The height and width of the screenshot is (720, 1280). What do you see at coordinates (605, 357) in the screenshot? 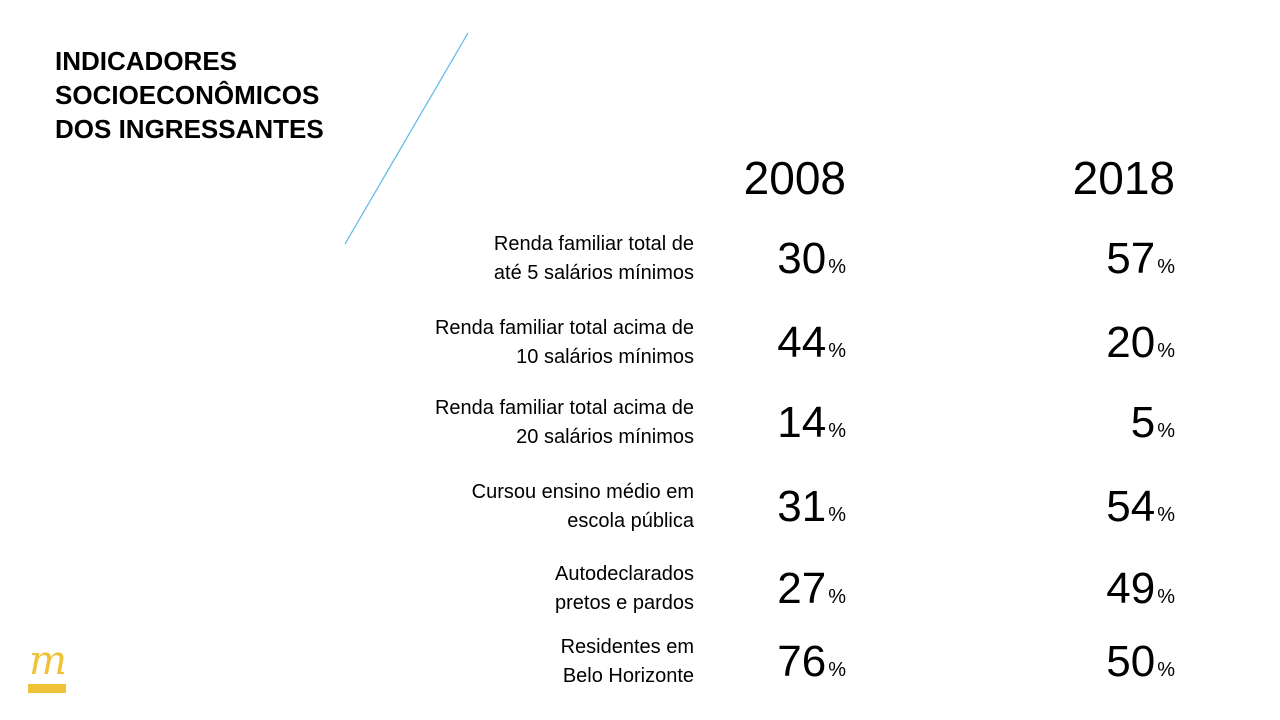
I see `indicator-label-line-2: 10 salários mínimos` at bounding box center [605, 357].